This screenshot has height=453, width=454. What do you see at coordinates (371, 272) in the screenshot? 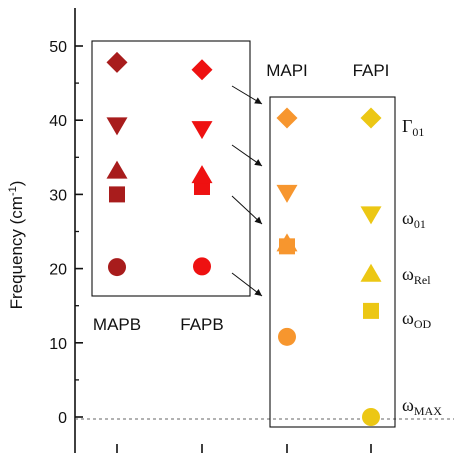
I see `fapi-triangle-up-marker` at bounding box center [371, 272].